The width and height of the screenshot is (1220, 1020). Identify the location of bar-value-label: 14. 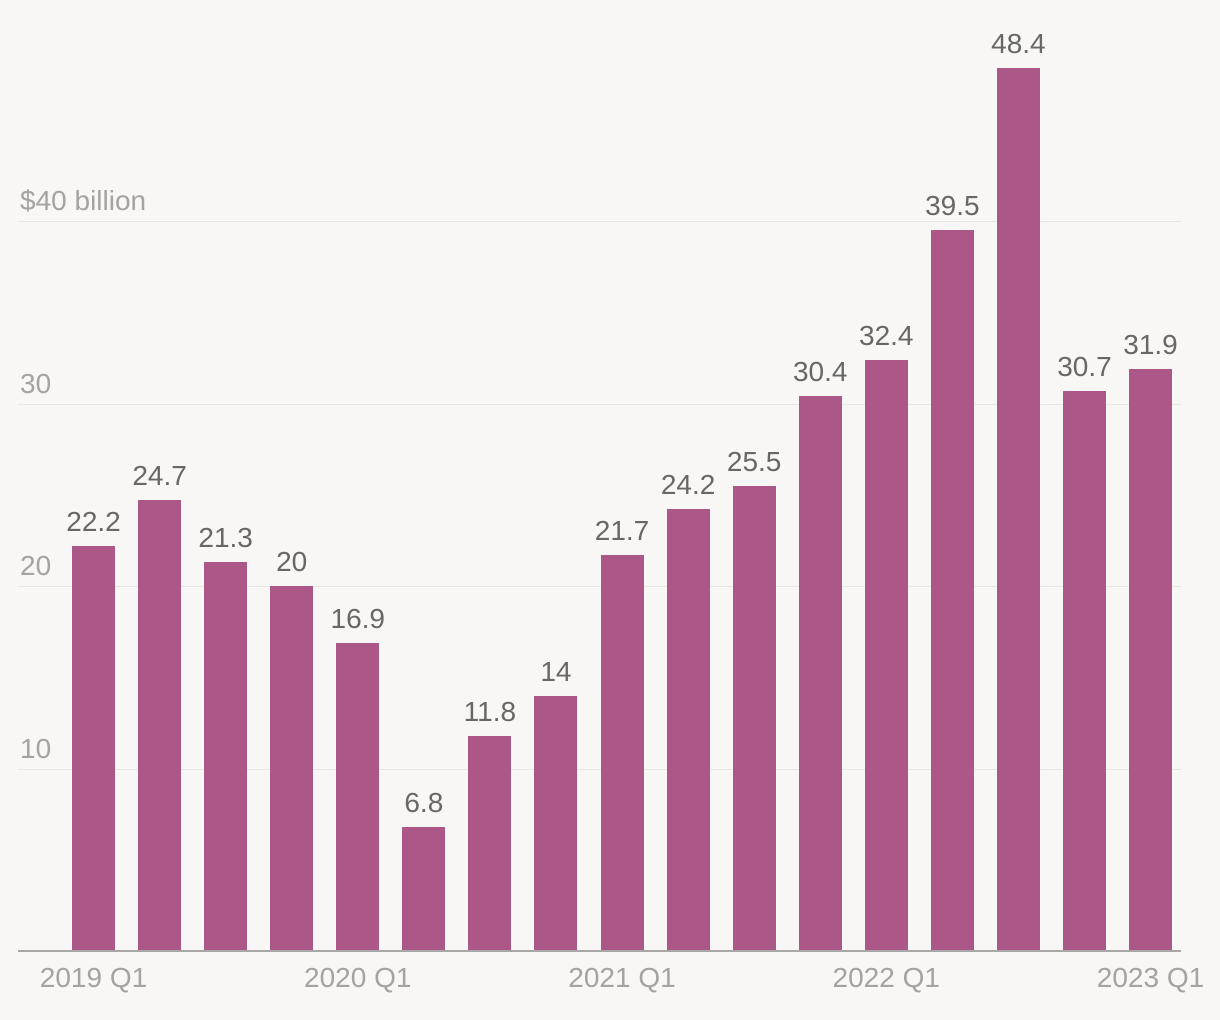
(556, 671).